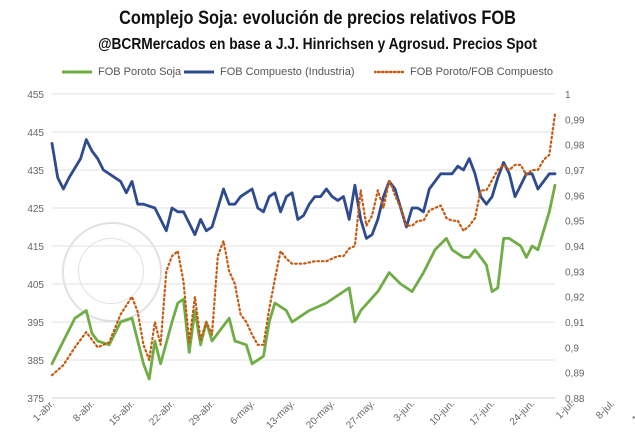 This screenshot has width=635, height=445. I want to click on legend-item-poroto: FOB Poroto Soja, so click(121, 72).